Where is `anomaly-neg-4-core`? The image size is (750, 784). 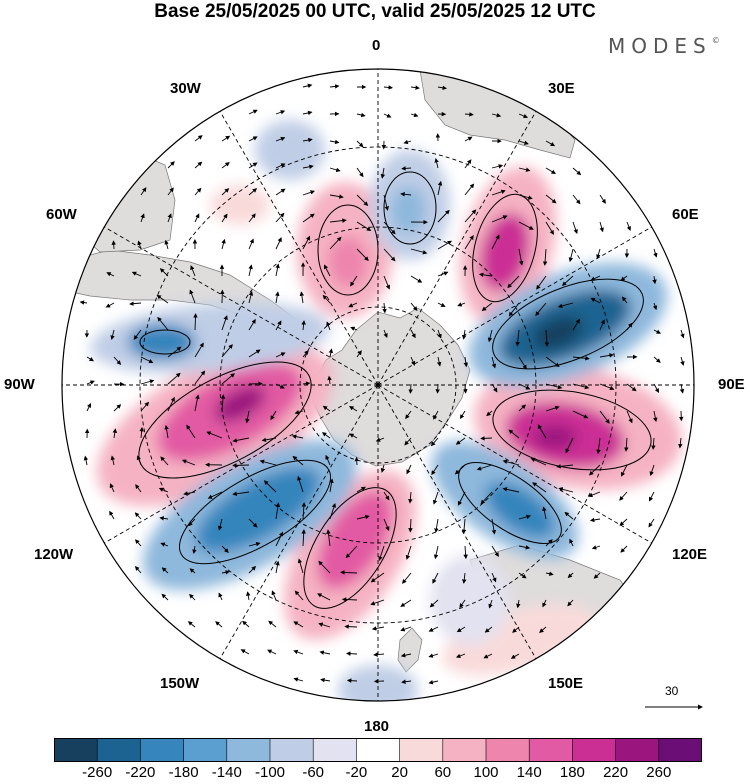
anomaly-neg-4-core is located at coordinates (408, 210).